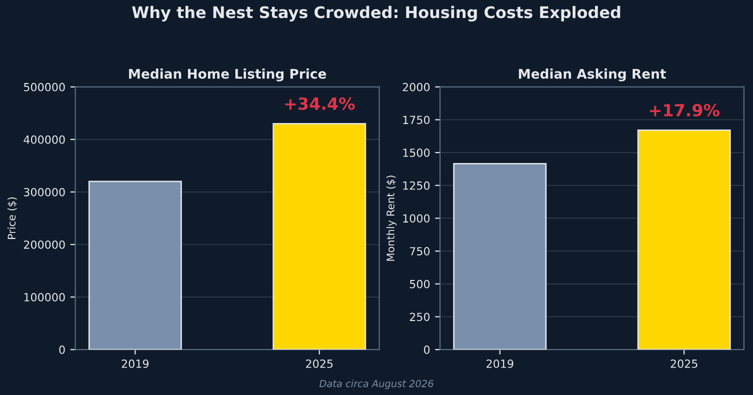 This screenshot has height=395, width=753. Describe the element at coordinates (420, 251) in the screenshot. I see `y-tick-label: 750` at that location.